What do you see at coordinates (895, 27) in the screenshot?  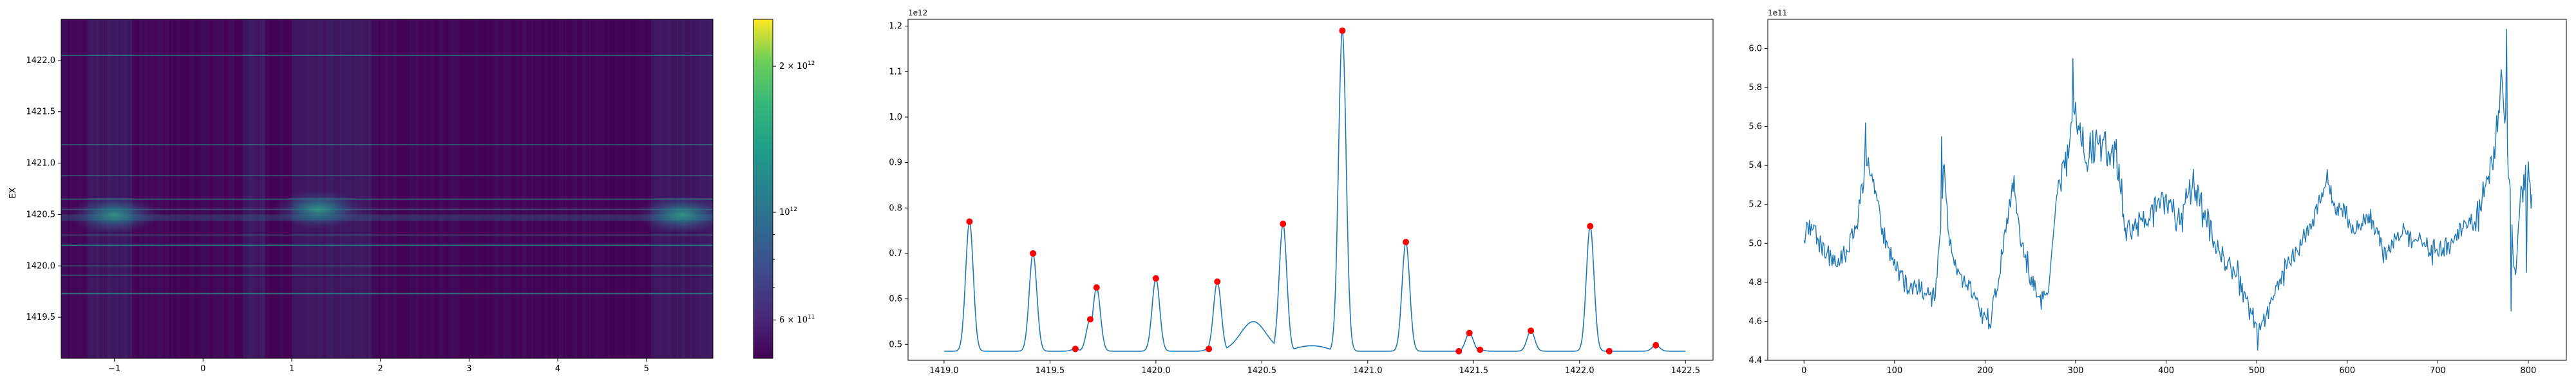 I see `peaks-y-tick-label: 1.2` at bounding box center [895, 27].